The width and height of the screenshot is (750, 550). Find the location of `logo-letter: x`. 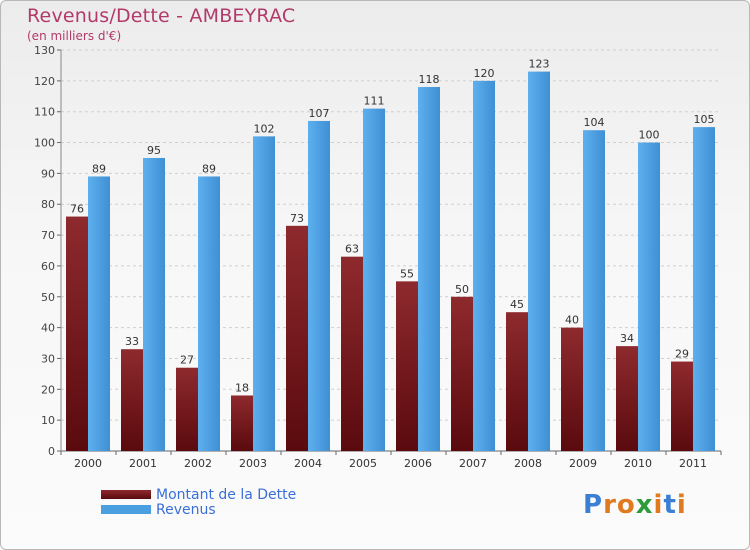

logo-letter: x is located at coordinates (644, 505).